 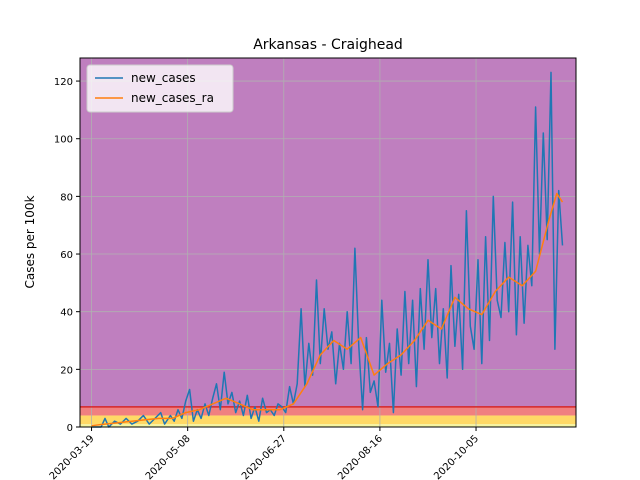 I want to click on x-tick-label: 2020-10-05, so click(x=456, y=456).